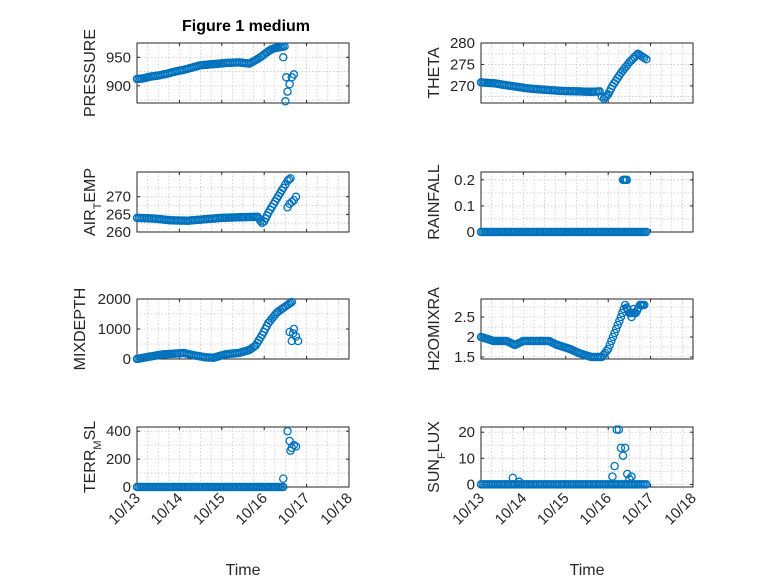 The height and width of the screenshot is (583, 778). I want to click on y-tick-label: 2, so click(471, 337).